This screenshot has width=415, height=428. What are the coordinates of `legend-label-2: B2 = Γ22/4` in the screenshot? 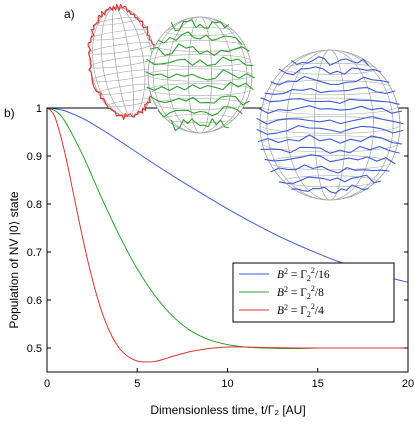 It's located at (300, 310).